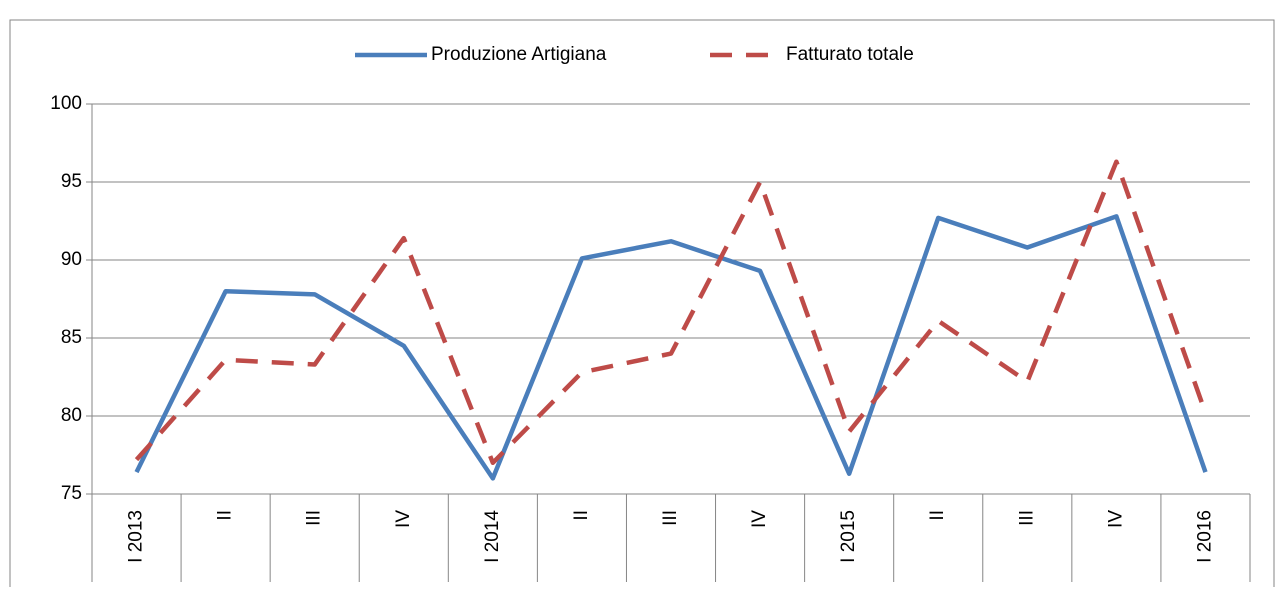 The height and width of the screenshot is (592, 1282). I want to click on x-tick-label: I 2015, so click(848, 536).